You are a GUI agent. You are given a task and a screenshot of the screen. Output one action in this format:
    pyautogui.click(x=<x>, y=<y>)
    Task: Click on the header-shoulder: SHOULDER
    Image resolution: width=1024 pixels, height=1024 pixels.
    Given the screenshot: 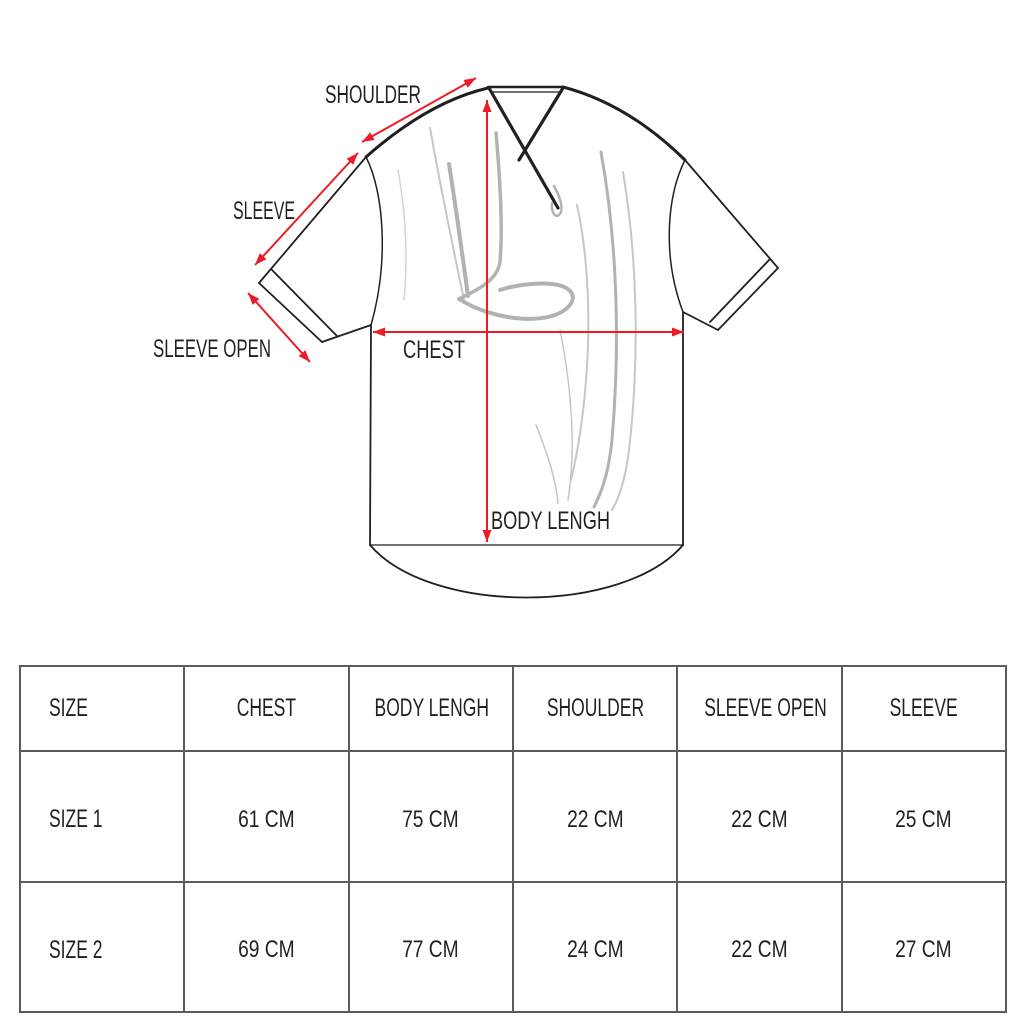 What is the action you would take?
    pyautogui.click(x=595, y=708)
    